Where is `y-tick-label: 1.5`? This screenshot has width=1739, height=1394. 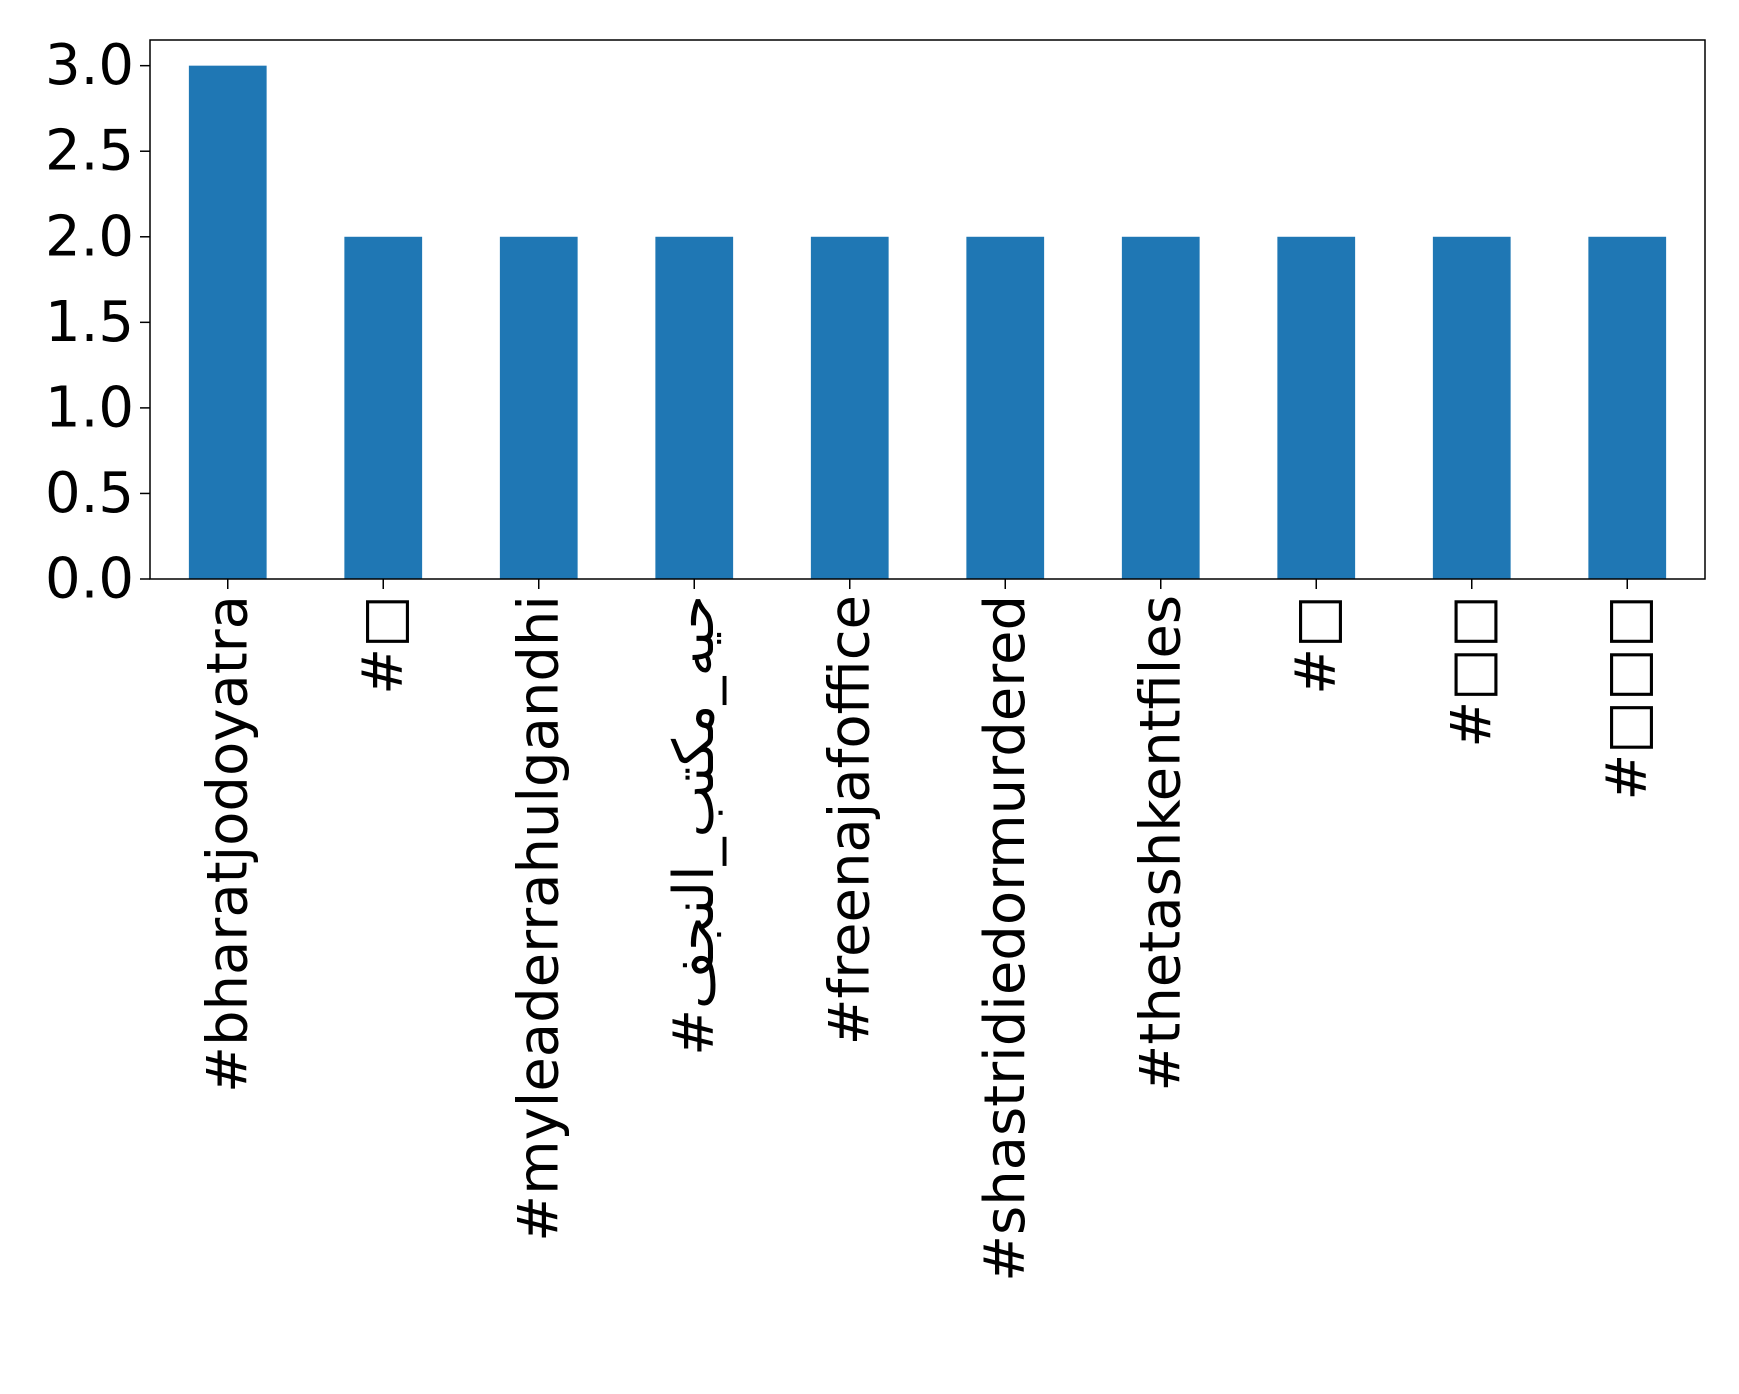 y-tick-label: 1.5 is located at coordinates (89, 322).